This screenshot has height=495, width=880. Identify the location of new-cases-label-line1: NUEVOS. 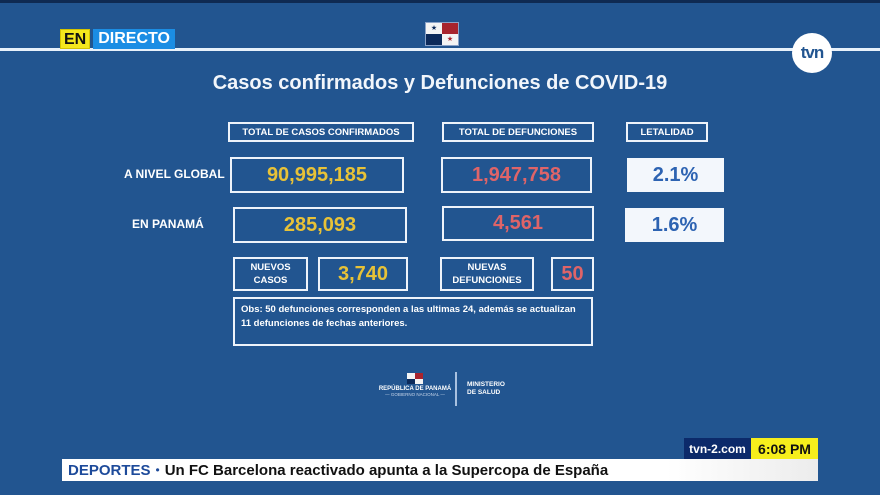
(270, 267).